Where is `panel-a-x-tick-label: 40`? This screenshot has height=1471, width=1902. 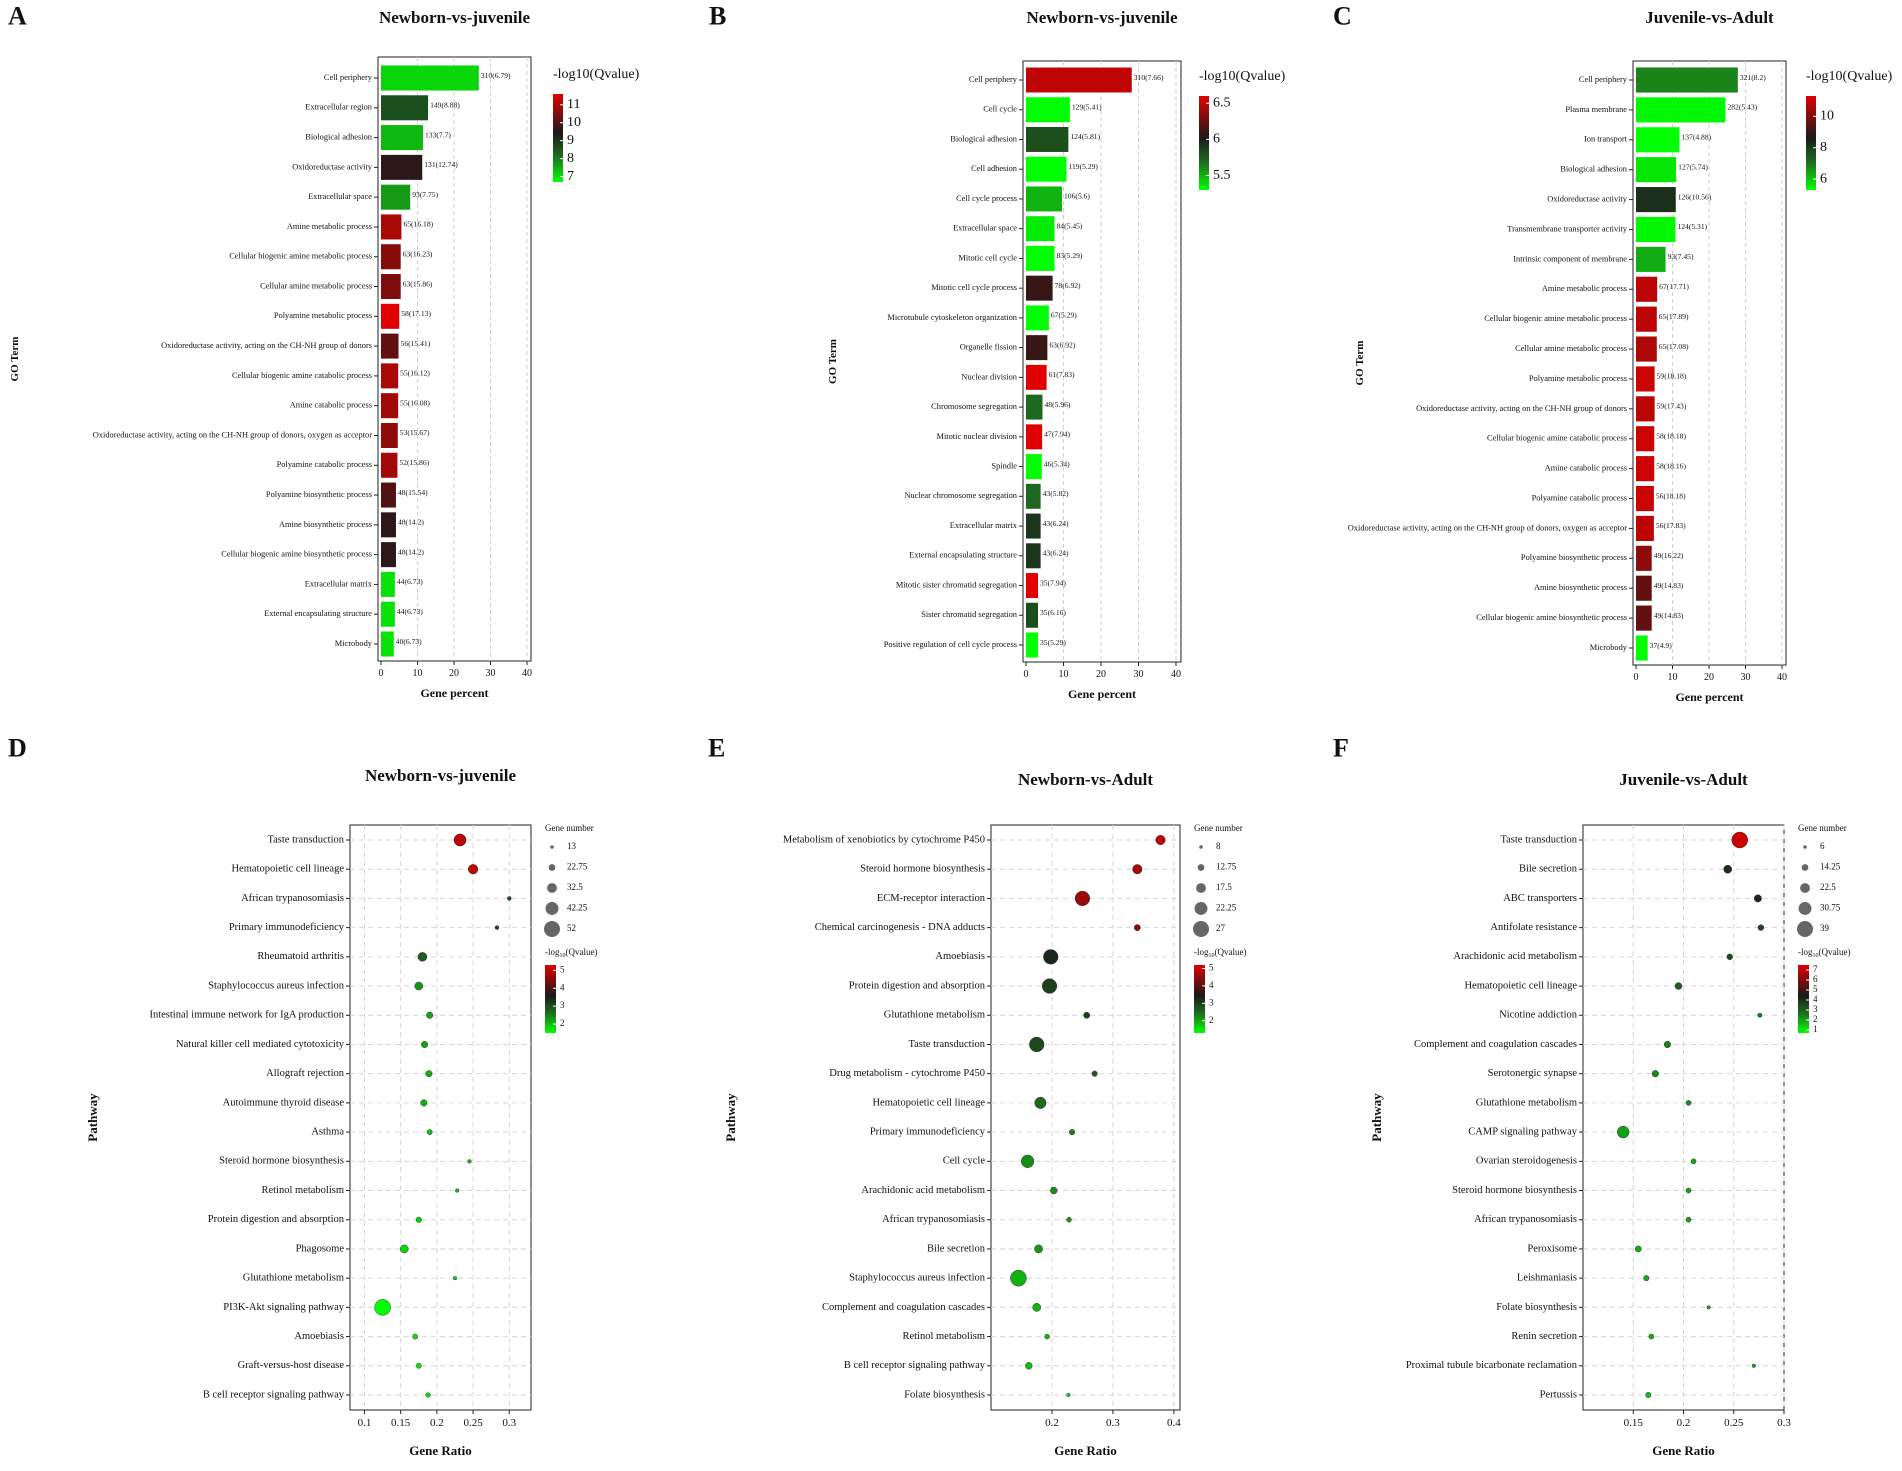
panel-a-x-tick-label: 40 is located at coordinates (527, 673).